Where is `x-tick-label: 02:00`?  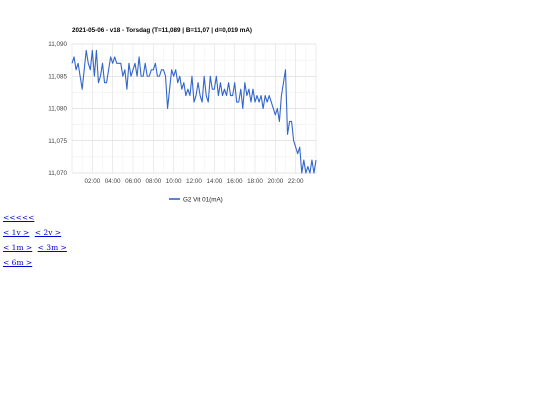 x-tick-label: 02:00 is located at coordinates (92, 181).